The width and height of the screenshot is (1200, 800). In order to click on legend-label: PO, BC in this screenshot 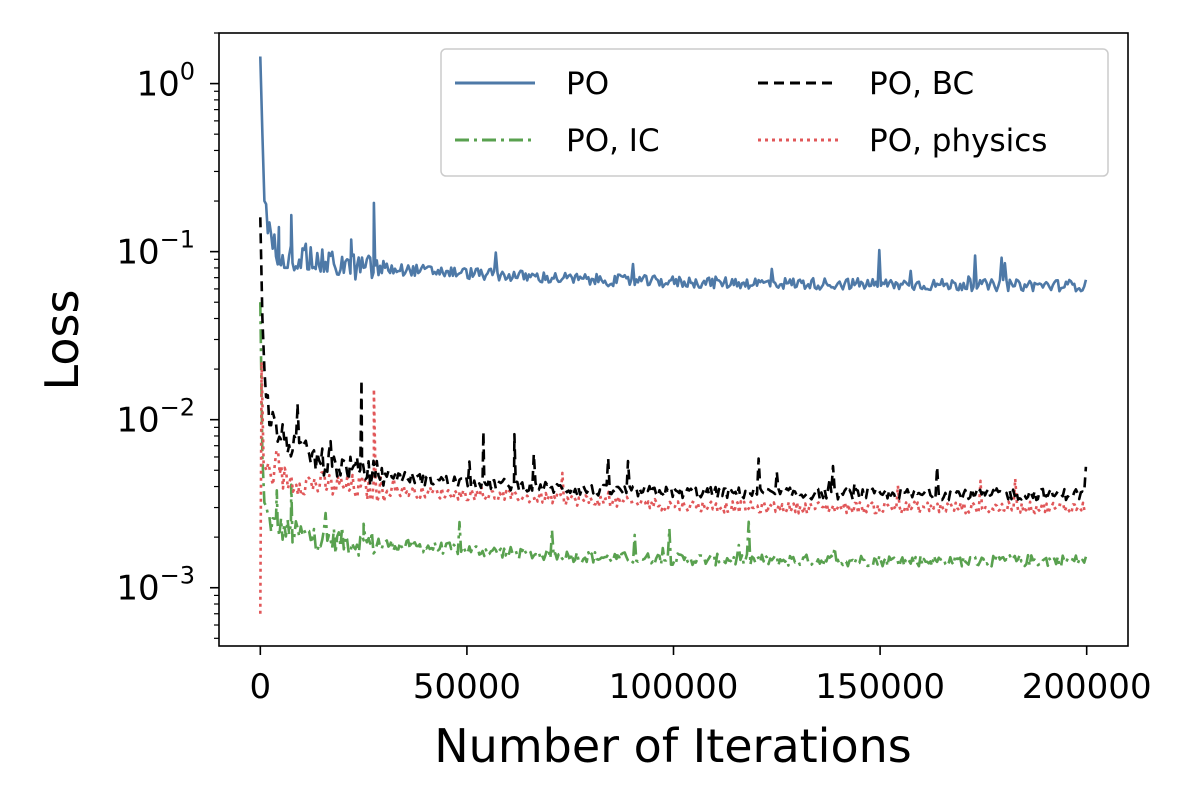, I will do `click(921, 84)`.